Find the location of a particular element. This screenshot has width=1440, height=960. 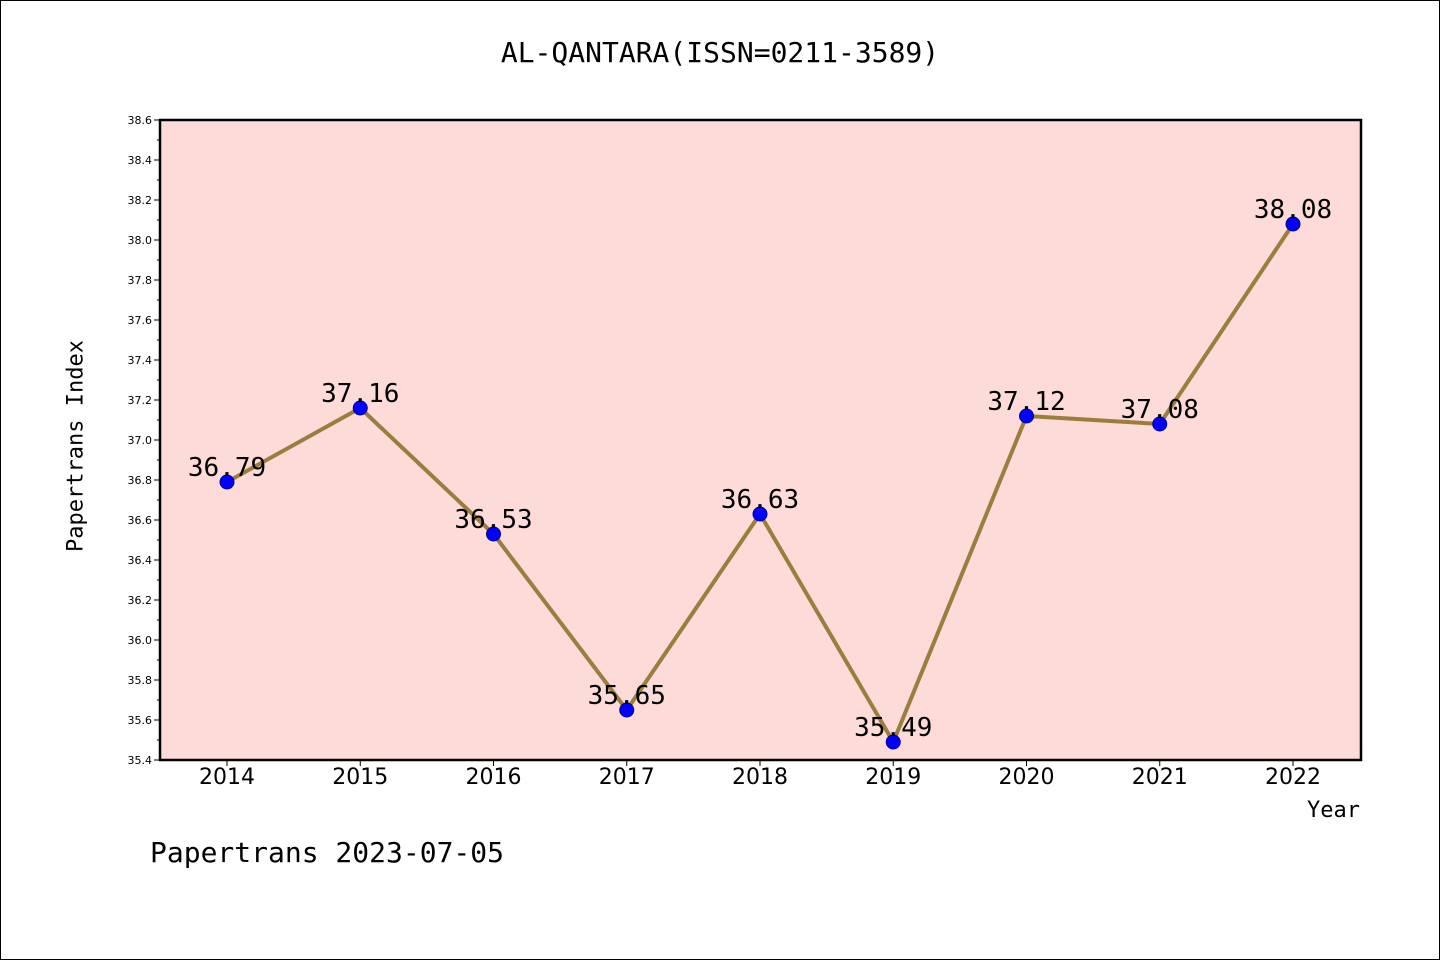

y-tick-label: 38.2 is located at coordinates (140, 200).